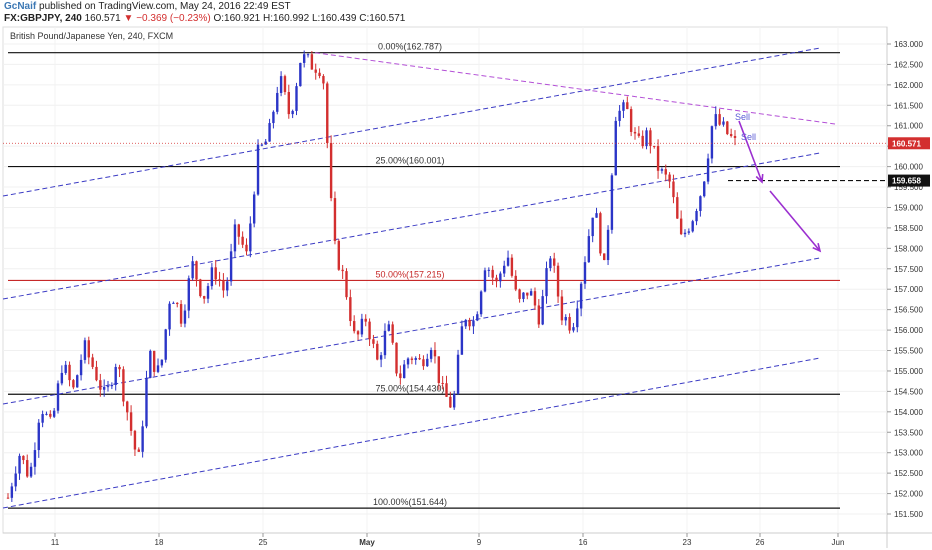 Image resolution: width=932 pixels, height=550 pixels. Describe the element at coordinates (908, 105) in the screenshot. I see `price-tick-label: 161.500` at that location.